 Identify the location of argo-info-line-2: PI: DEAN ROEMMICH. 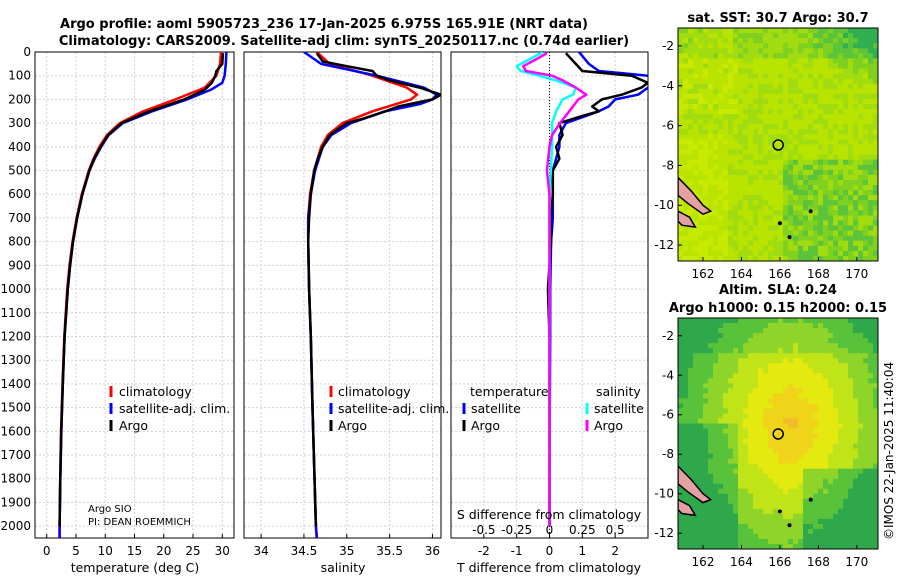
(139, 522).